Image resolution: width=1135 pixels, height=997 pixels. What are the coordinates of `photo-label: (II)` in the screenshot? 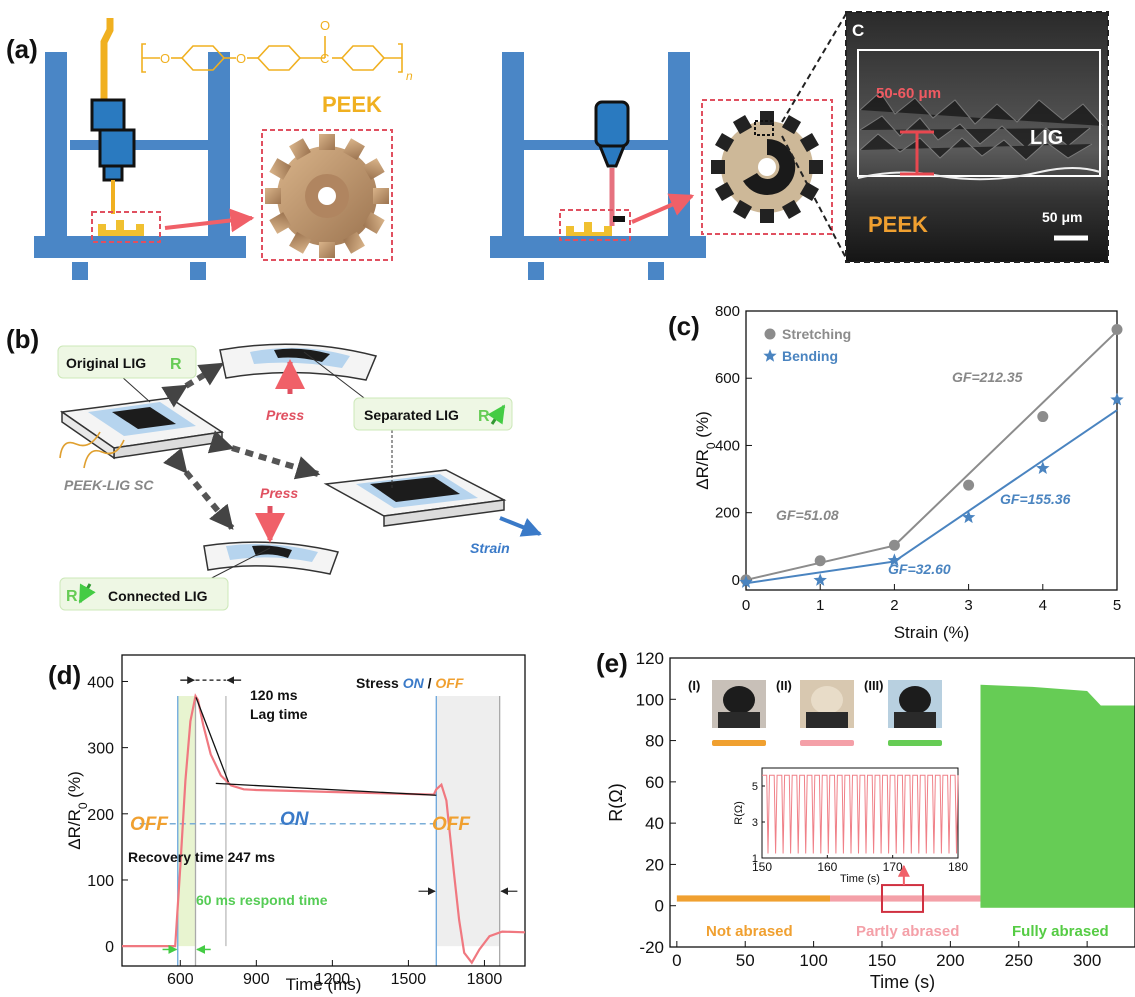 It's located at (784, 685).